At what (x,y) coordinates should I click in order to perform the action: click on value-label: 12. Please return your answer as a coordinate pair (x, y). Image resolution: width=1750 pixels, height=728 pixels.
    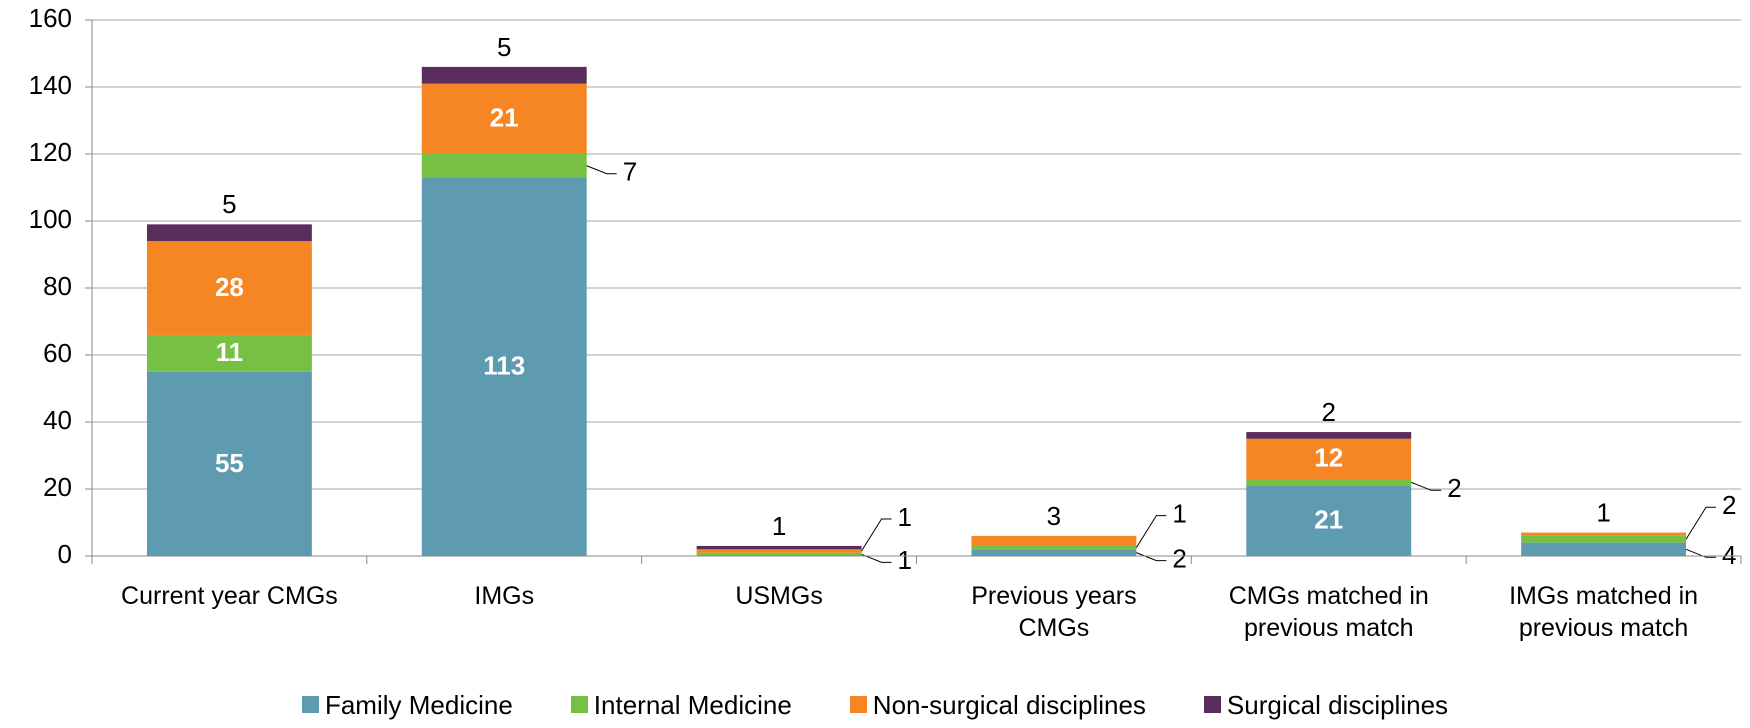
    Looking at the image, I should click on (1328, 458).